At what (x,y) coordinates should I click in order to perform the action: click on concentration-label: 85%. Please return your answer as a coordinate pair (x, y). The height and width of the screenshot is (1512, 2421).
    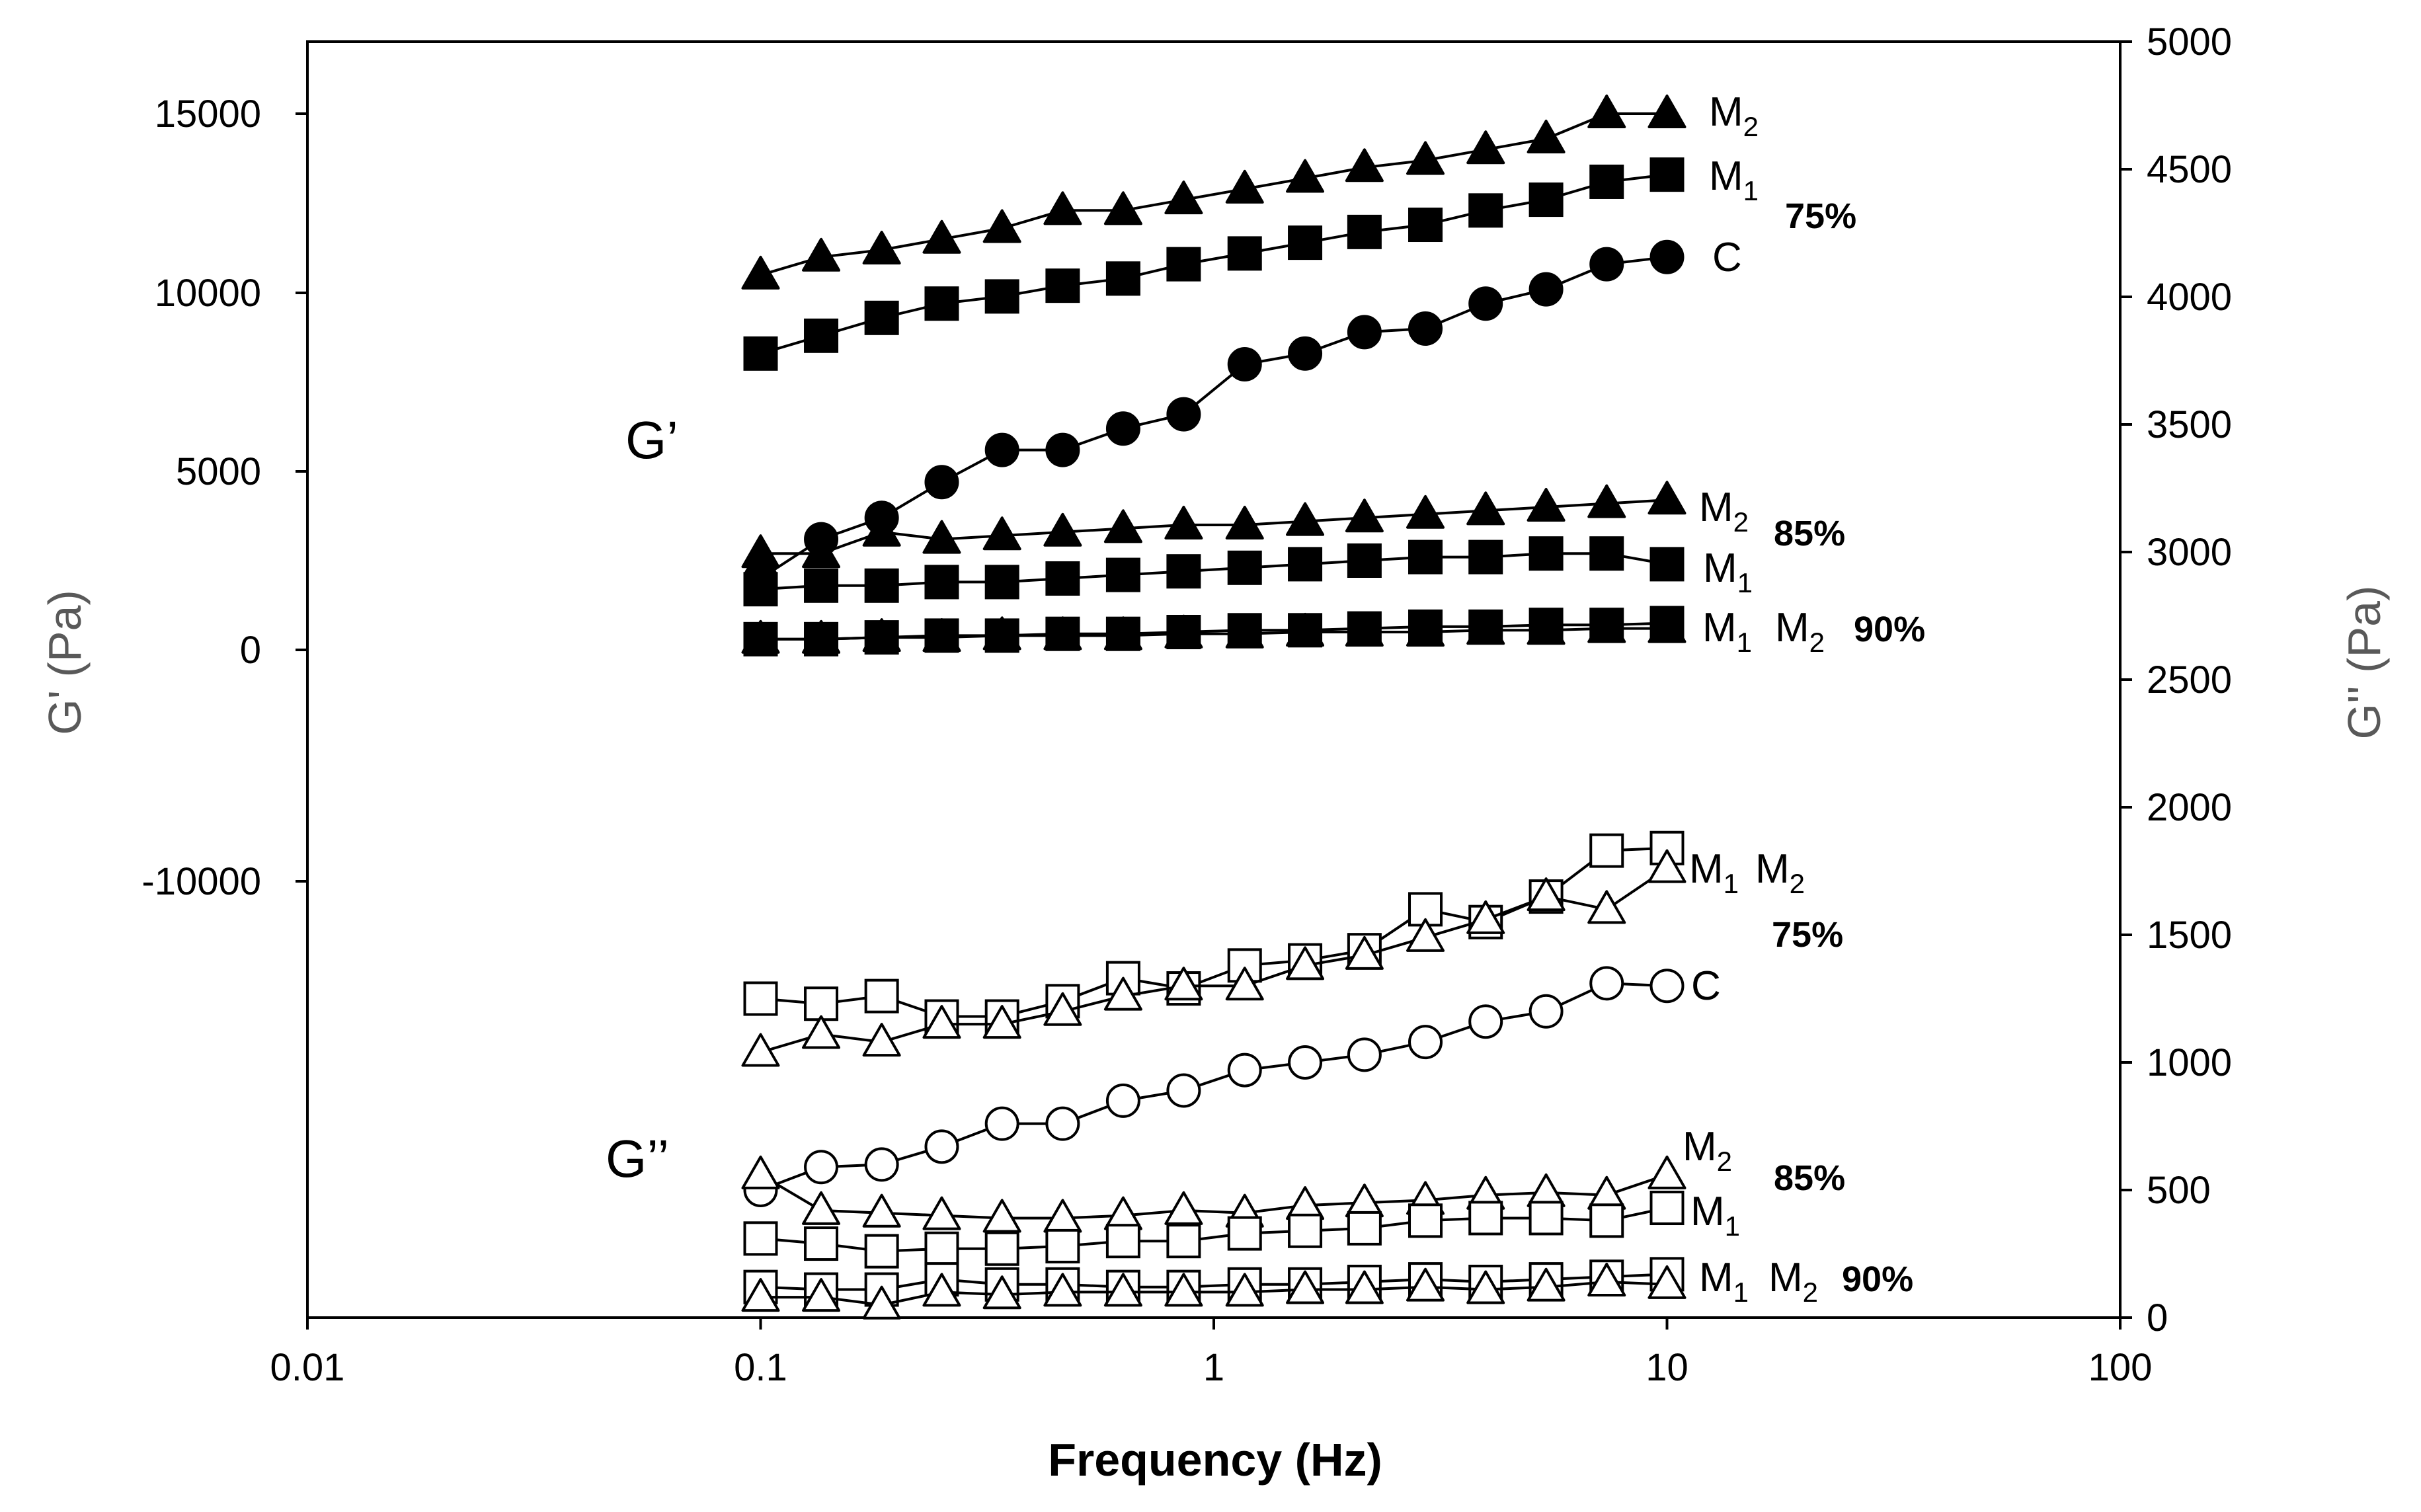
    Looking at the image, I should click on (1809, 534).